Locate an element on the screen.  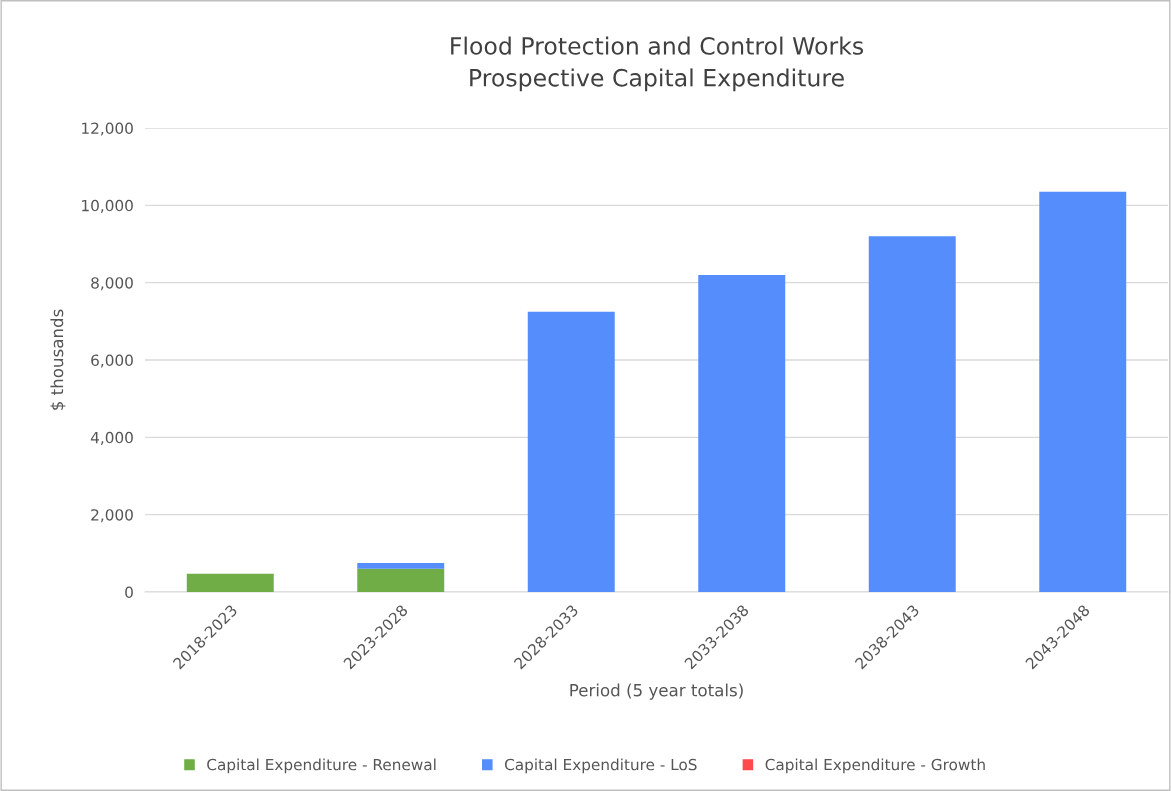
chart-title: Flood Protection and Control Works Prospective Capital Expenditure is located at coordinates (657, 64).